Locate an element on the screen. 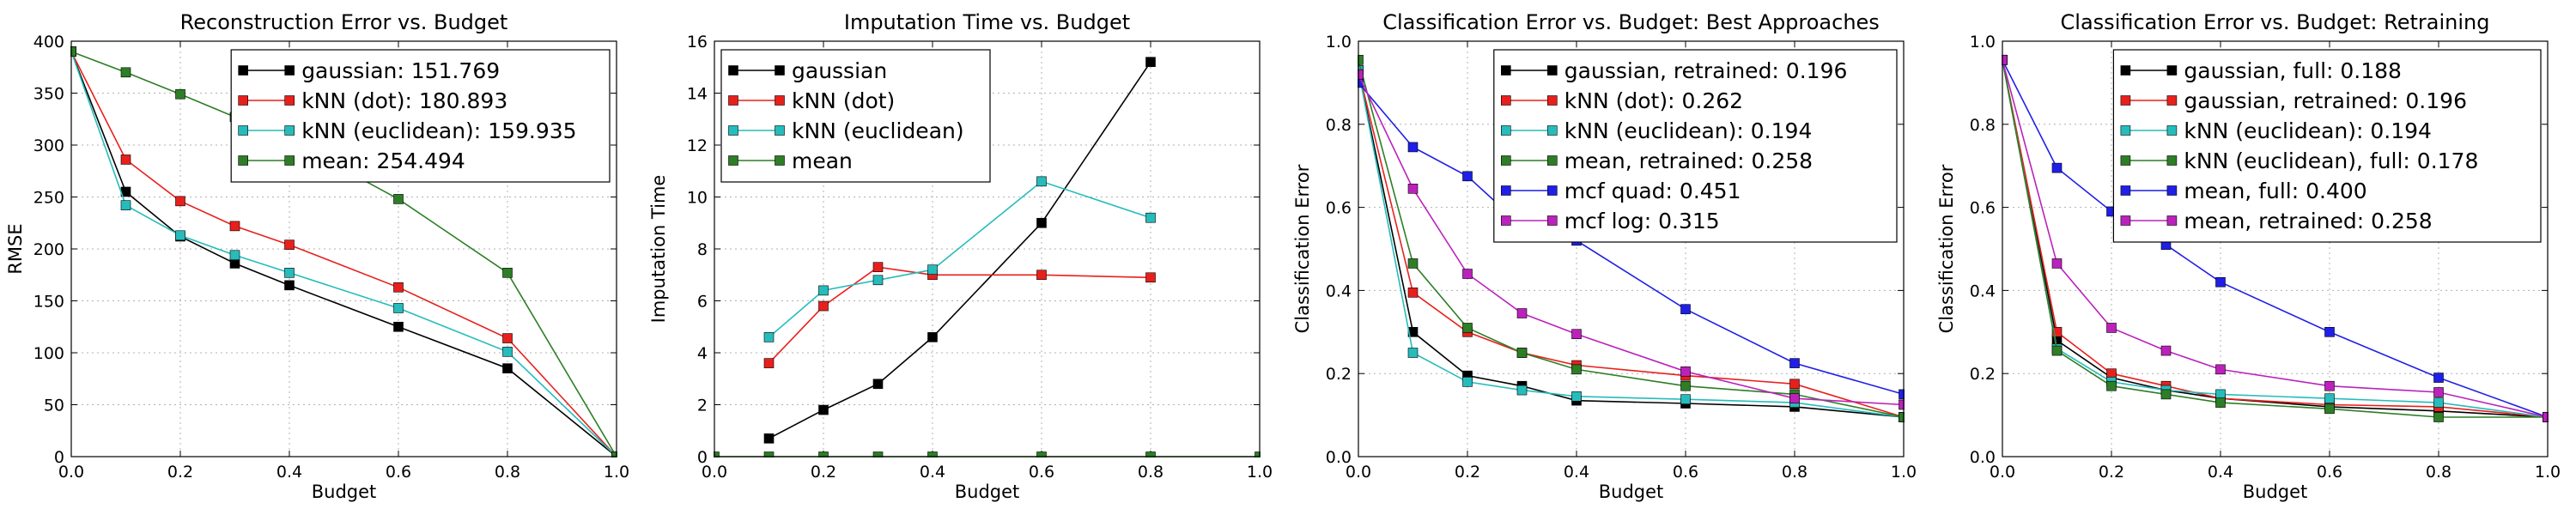 The image size is (2576, 515). legend-item: kNN (euclidean): 0.194 is located at coordinates (2276, 130).